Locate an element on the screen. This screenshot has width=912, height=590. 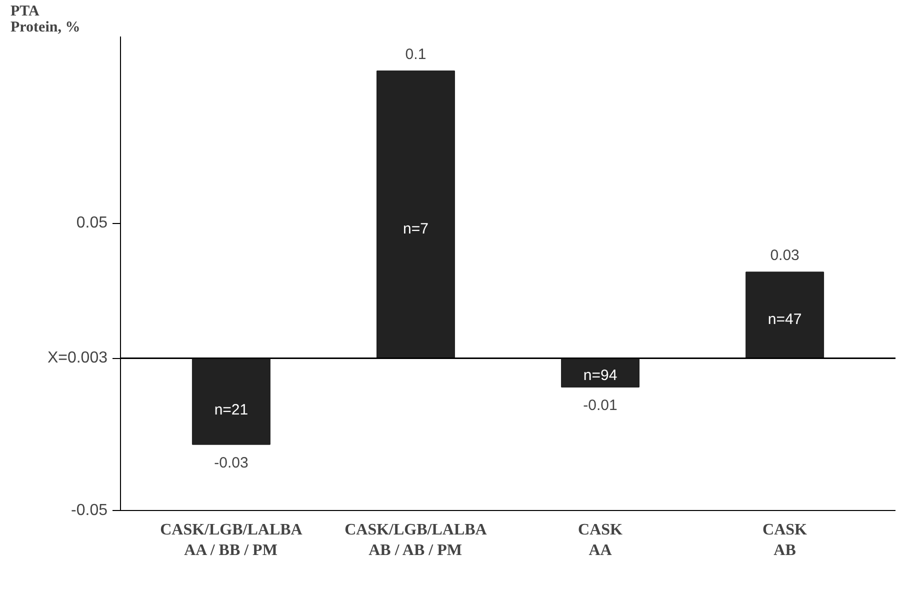
data-label: 0.03 is located at coordinates (785, 255).